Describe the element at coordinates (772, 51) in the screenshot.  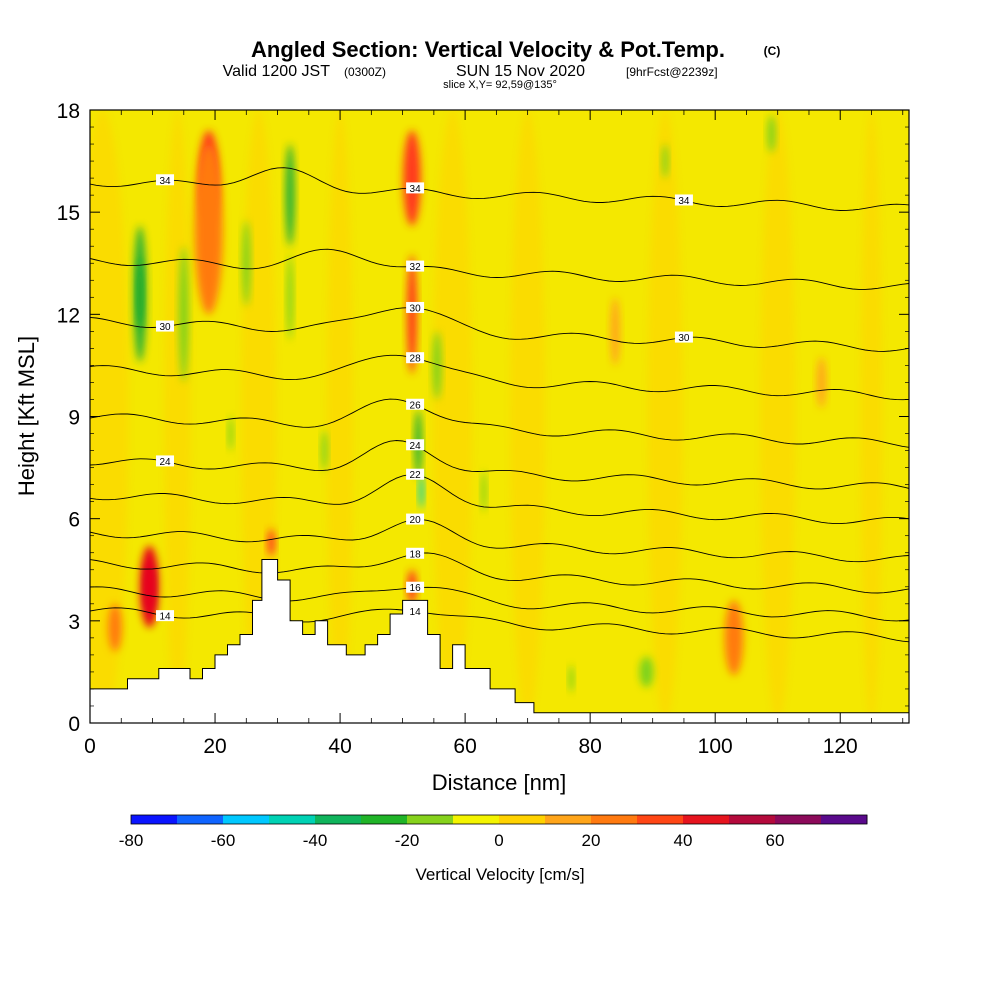
I see `copyright-mark: (C)` at that location.